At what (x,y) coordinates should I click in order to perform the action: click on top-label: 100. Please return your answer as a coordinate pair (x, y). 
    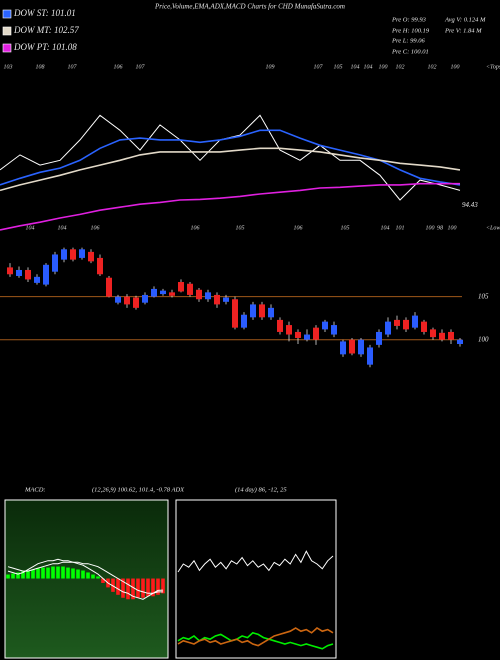
    Looking at the image, I should click on (455, 67).